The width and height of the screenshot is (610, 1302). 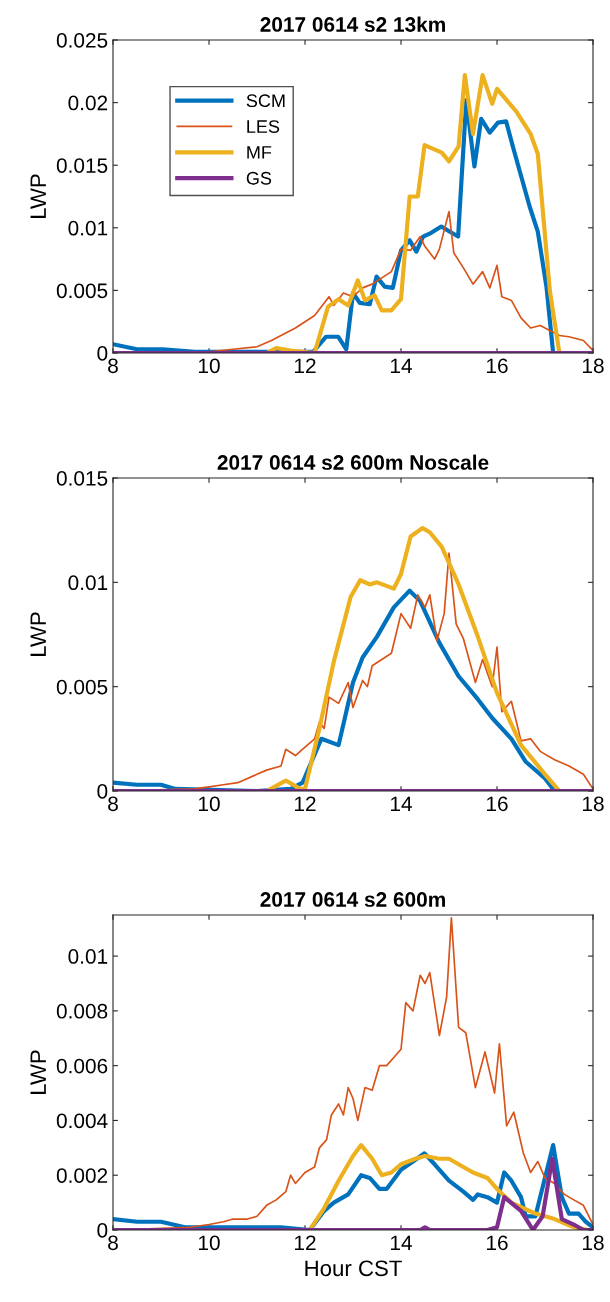 What do you see at coordinates (265, 101) in the screenshot?
I see `legend-label: SCM` at bounding box center [265, 101].